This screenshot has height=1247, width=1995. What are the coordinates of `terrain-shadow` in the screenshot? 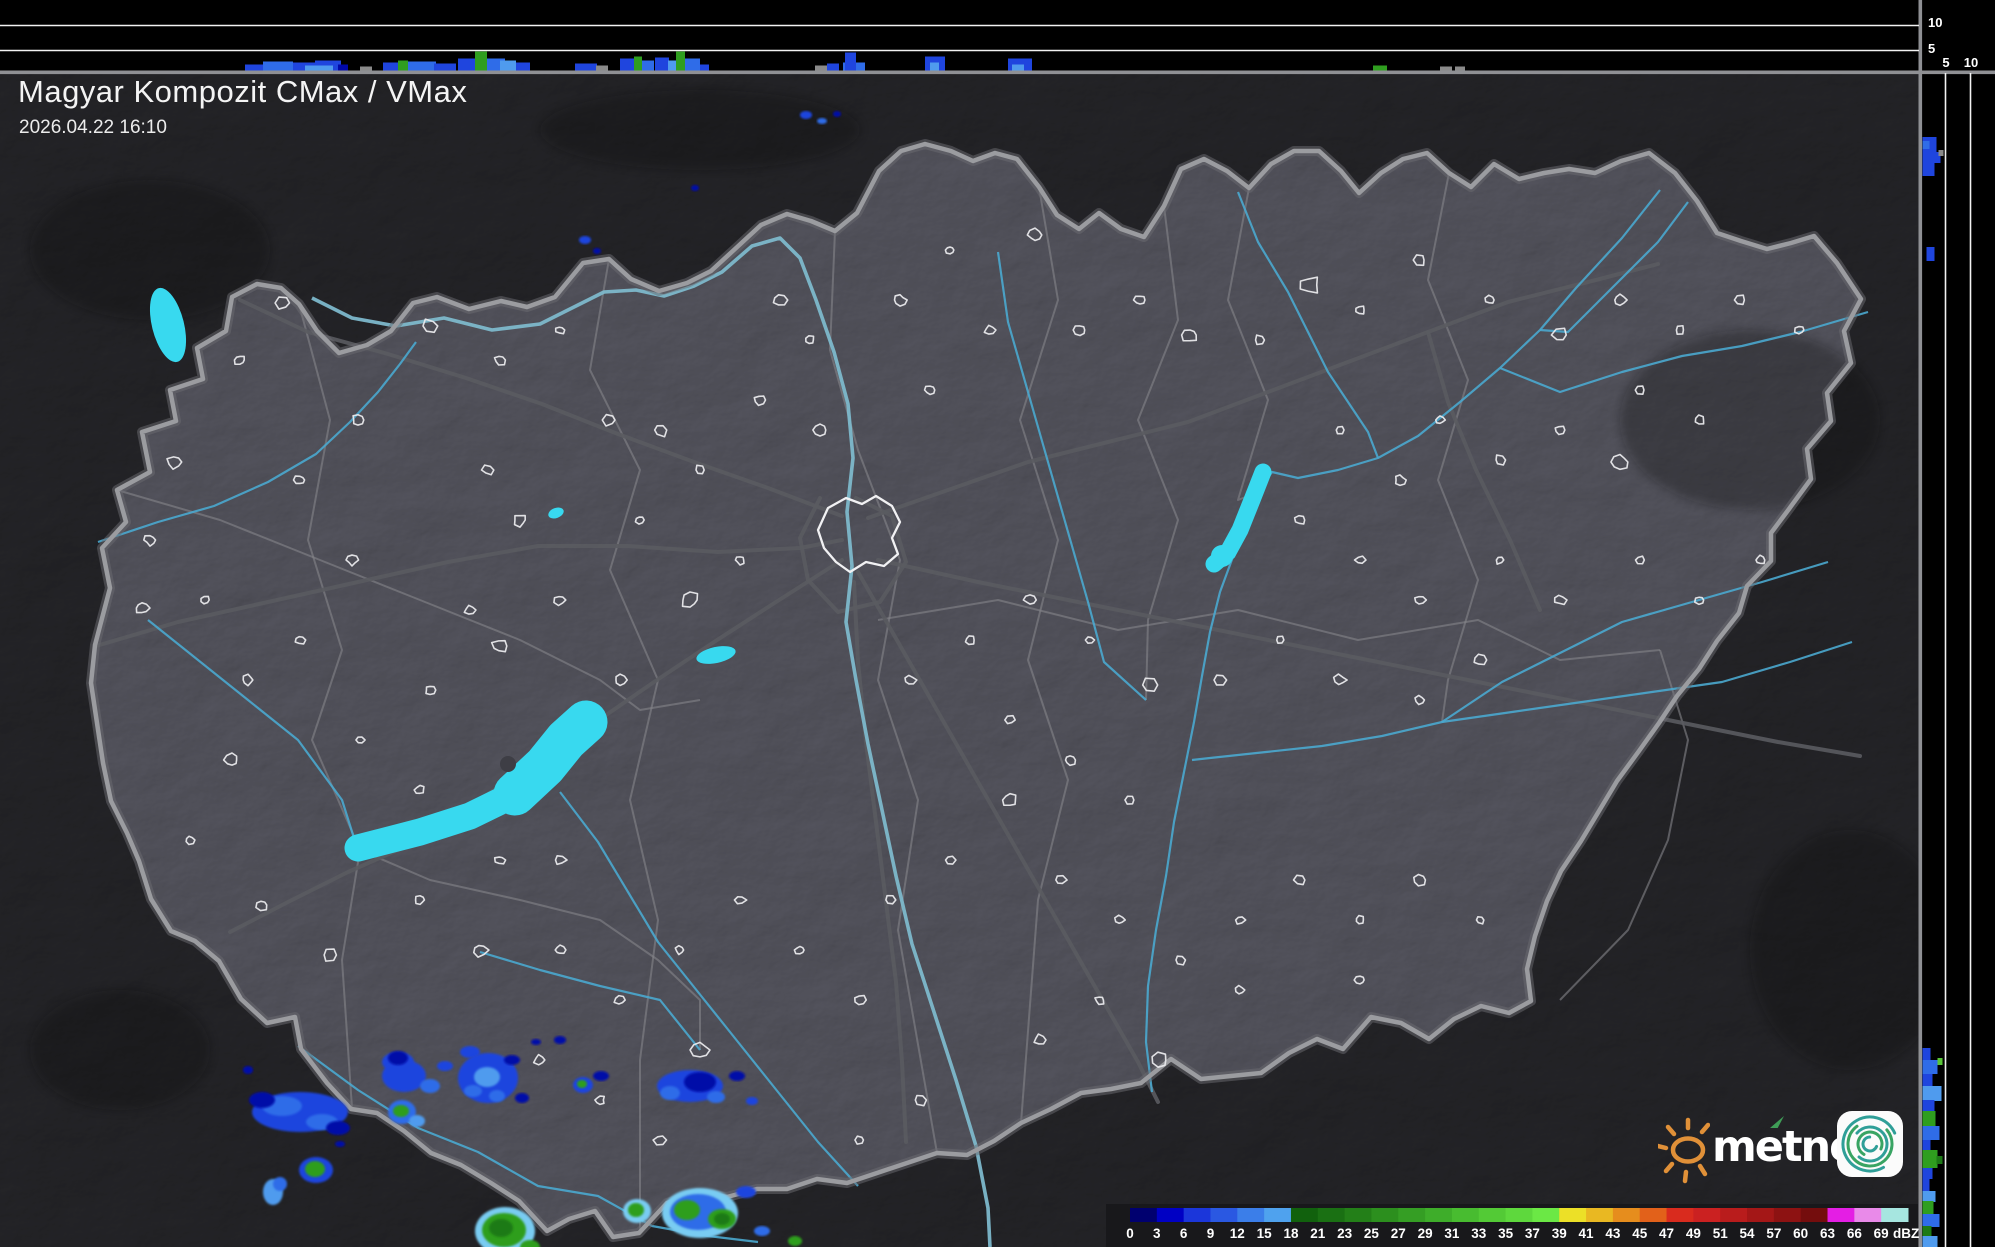 It's located at (120, 1050).